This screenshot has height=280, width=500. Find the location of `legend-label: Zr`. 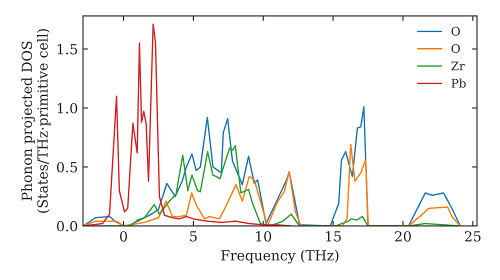

legend-label: Zr is located at coordinates (458, 66).